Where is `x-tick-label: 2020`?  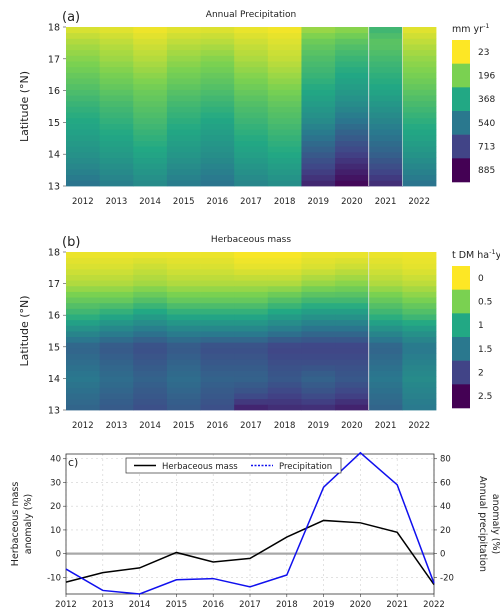 x-tick-label: 2020 is located at coordinates (361, 603).